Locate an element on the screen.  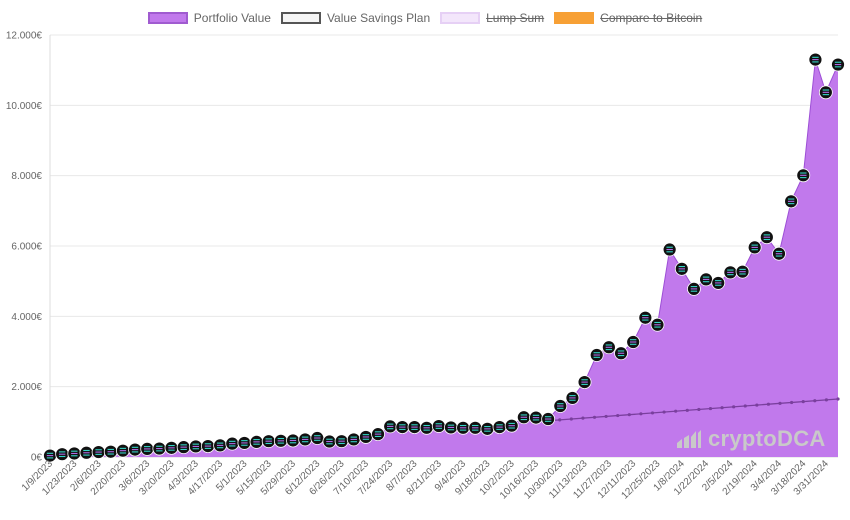
y-tick-label: 4.000€ is located at coordinates (26, 317).